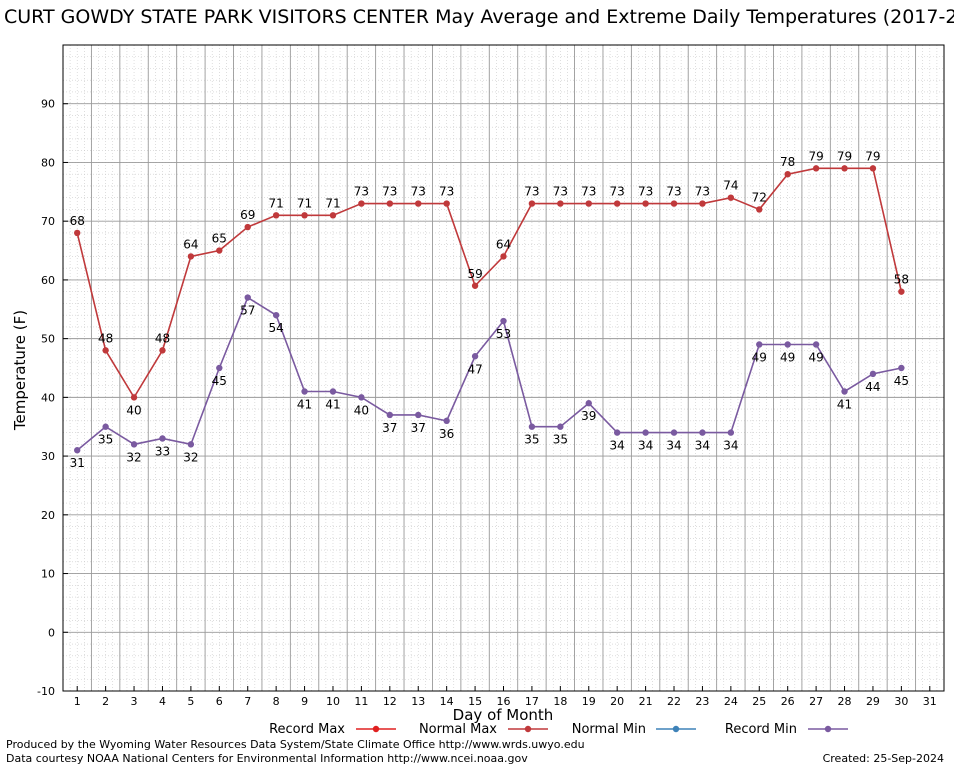 Image resolution: width=954 pixels, height=768 pixels. What do you see at coordinates (474, 274) in the screenshot?
I see `normal-max-data-label: 59` at bounding box center [474, 274].